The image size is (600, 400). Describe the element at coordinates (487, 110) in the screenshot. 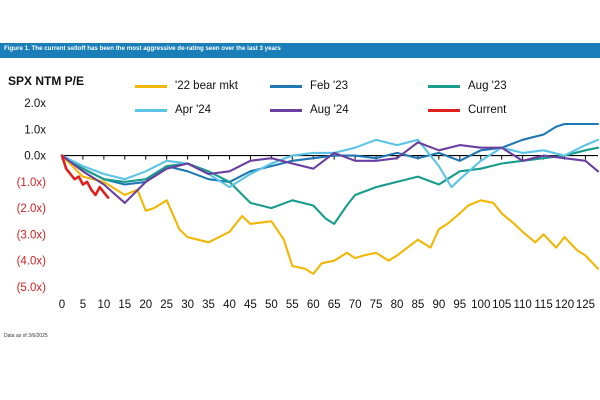

I see `legend-label-current: Current` at that location.